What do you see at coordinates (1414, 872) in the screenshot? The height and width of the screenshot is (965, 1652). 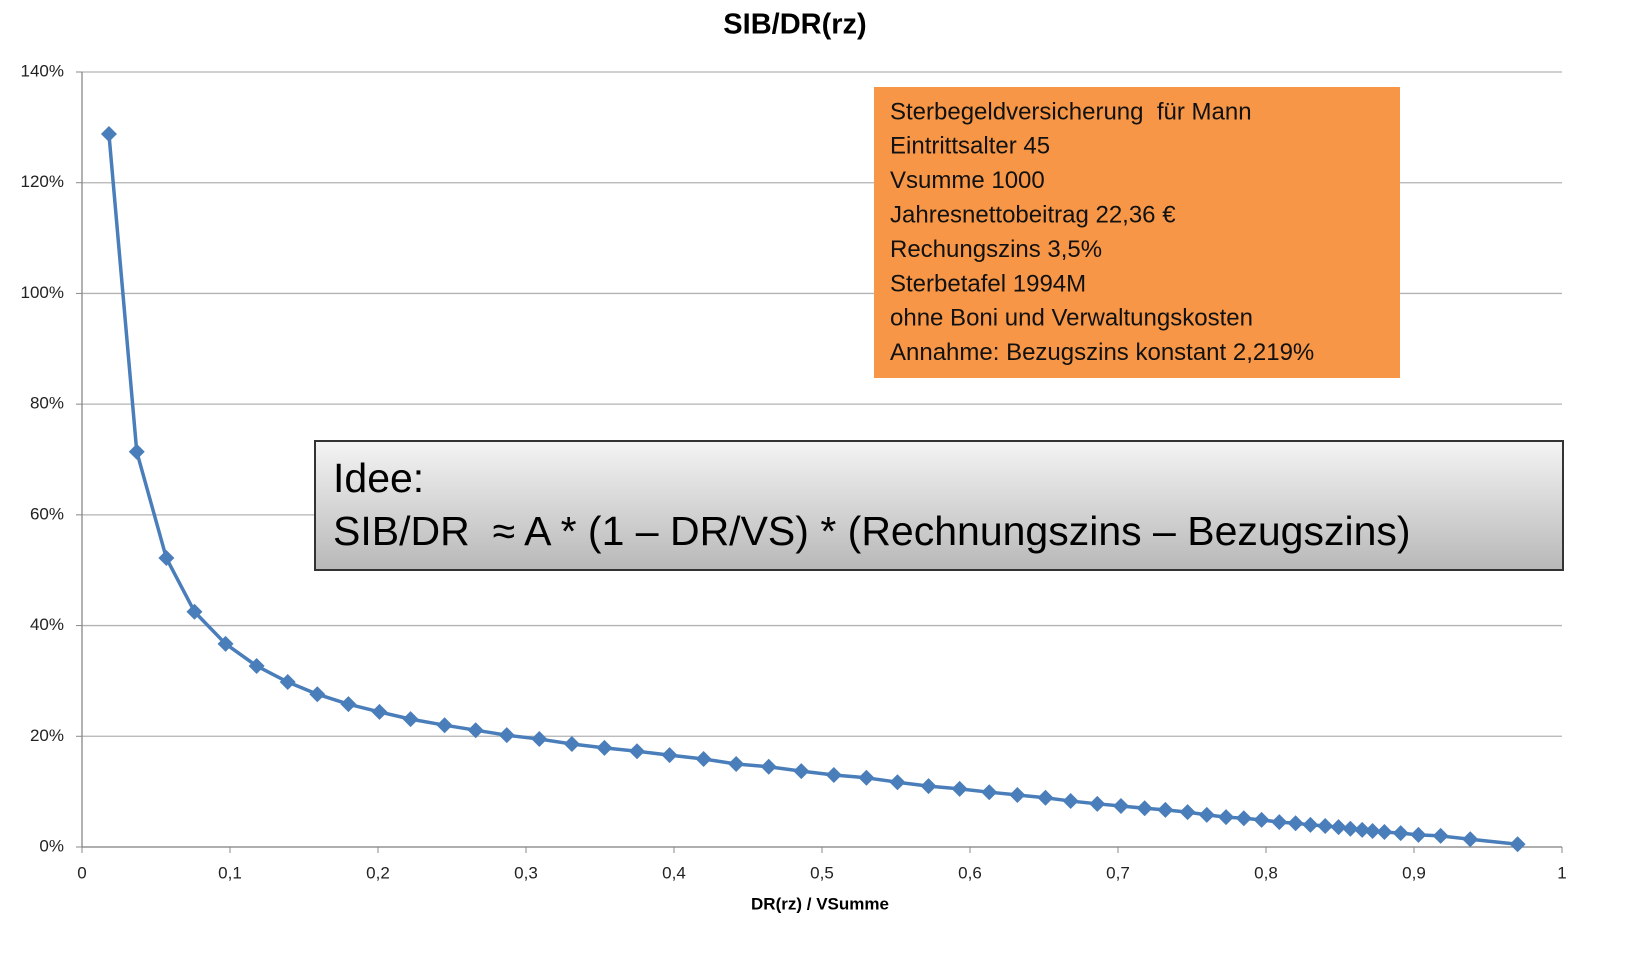 I see `x-tick-label: 0,9` at bounding box center [1414, 872].